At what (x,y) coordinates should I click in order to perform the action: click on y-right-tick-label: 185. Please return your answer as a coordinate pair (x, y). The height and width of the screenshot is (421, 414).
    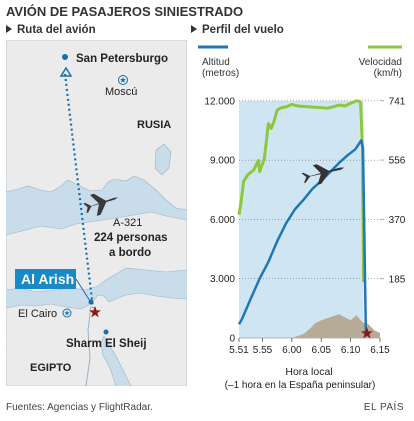
    Looking at the image, I should click on (397, 279).